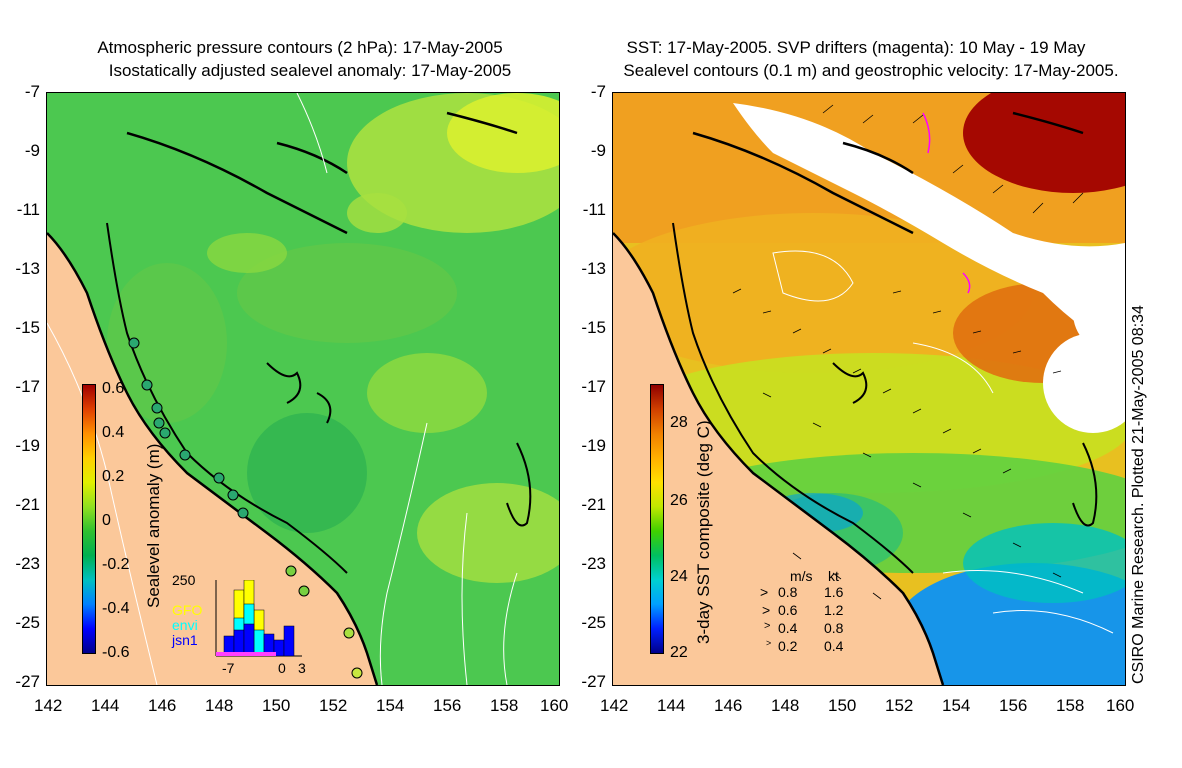 The width and height of the screenshot is (1182, 768). I want to click on right-ytick-4: -15, so click(593, 327).